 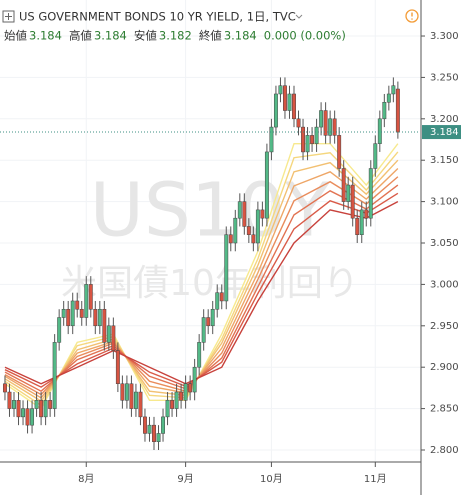 What do you see at coordinates (444, 367) in the screenshot?
I see `y-tick-label: 2.900` at bounding box center [444, 367].